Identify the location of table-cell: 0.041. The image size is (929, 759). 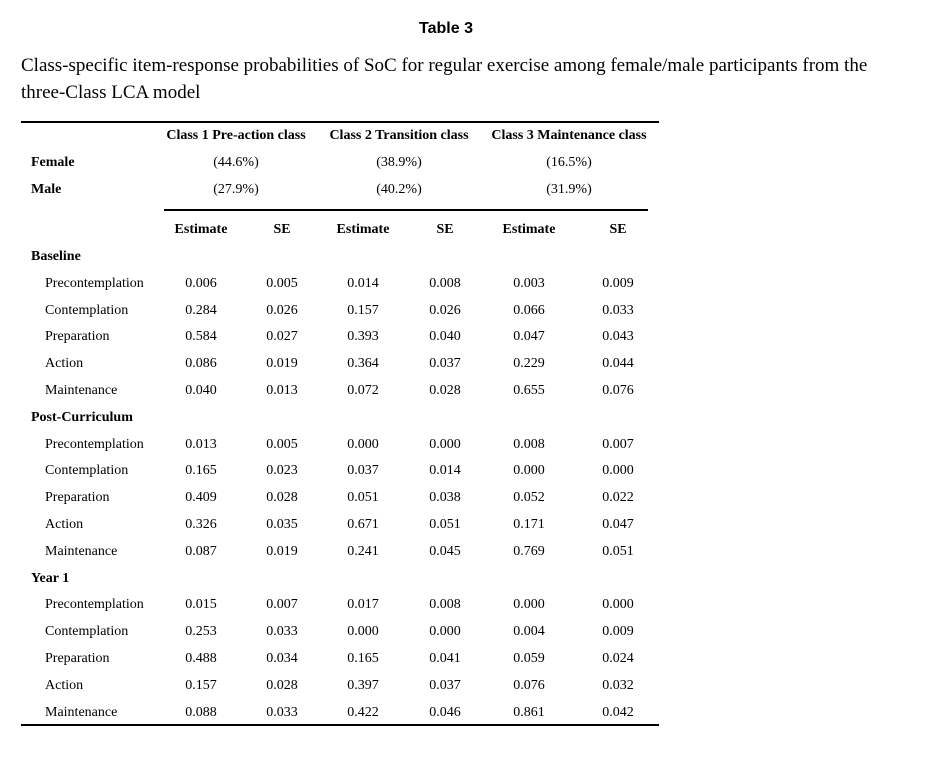
(445, 658).